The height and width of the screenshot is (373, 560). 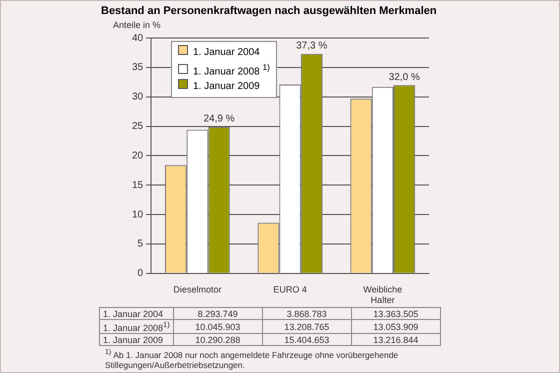 I want to click on text: 3.868.783, so click(x=307, y=314).